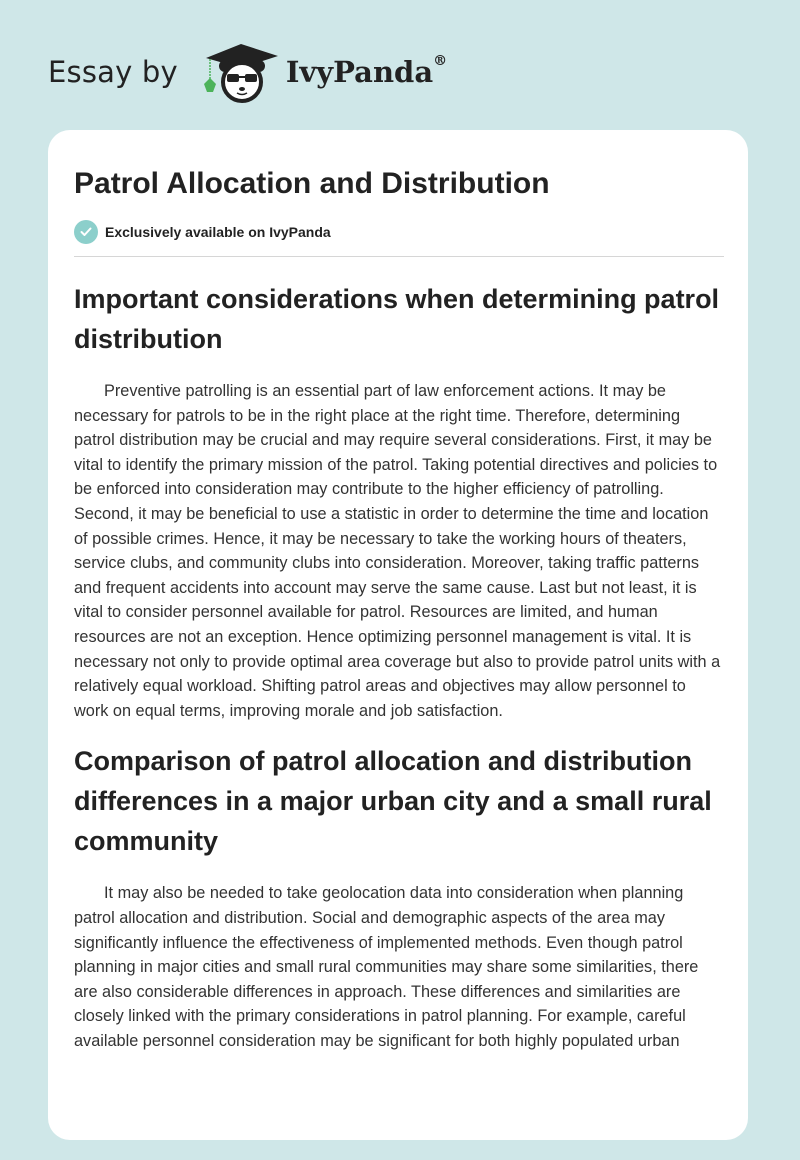  I want to click on brand-header: Essay by IvyPanda®, so click(247, 72).